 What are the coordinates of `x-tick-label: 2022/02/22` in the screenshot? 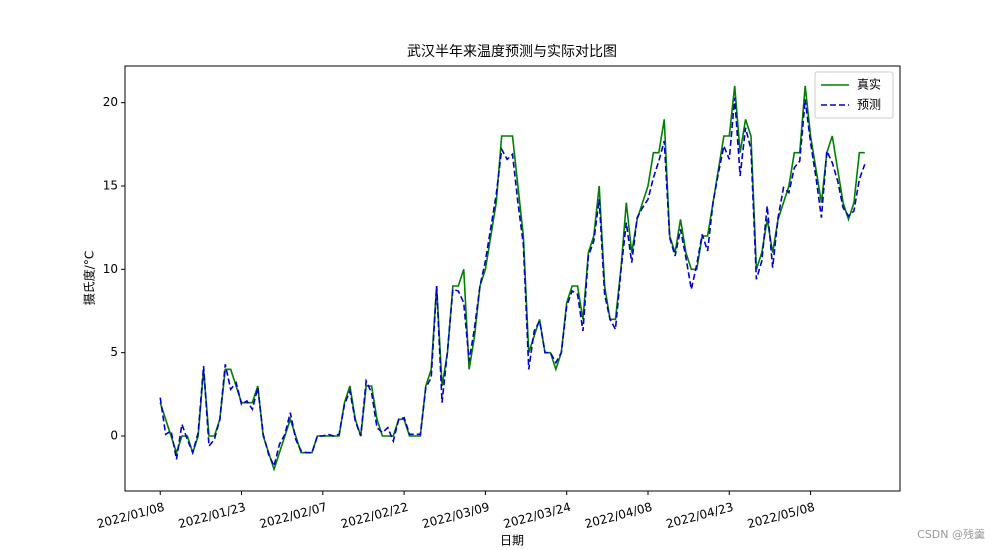 It's located at (374, 515).